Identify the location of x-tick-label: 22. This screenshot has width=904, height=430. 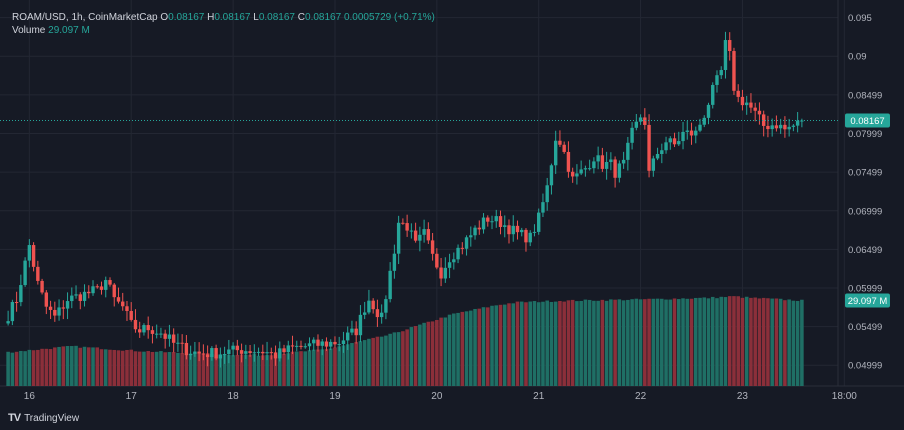
(641, 396).